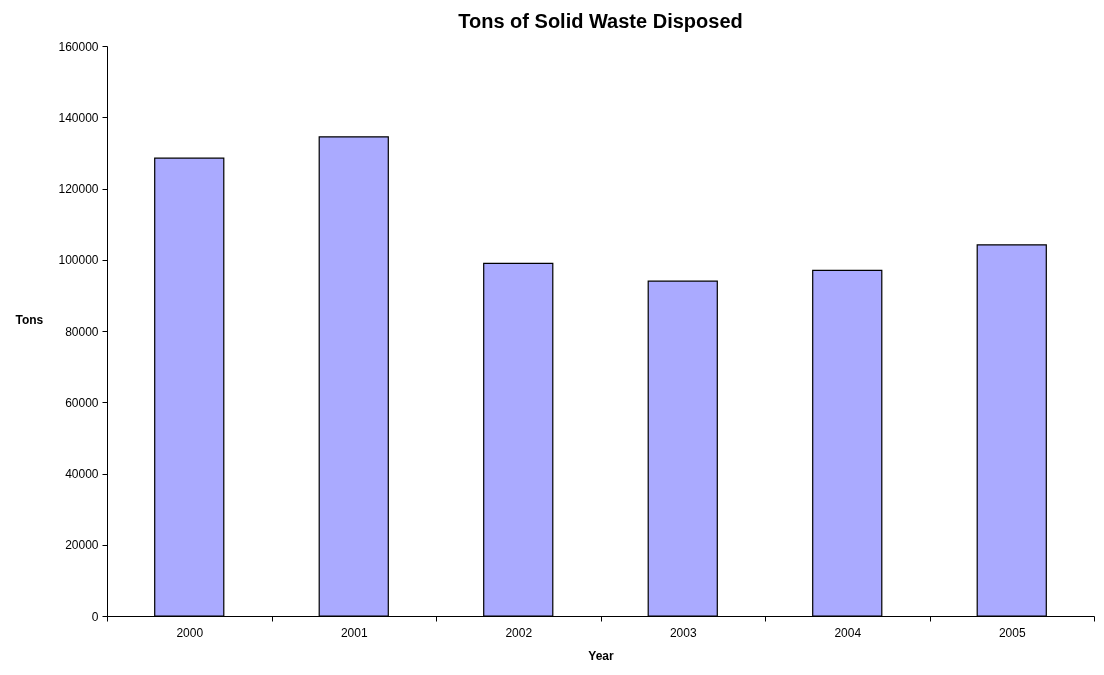  Describe the element at coordinates (82, 402) in the screenshot. I see `y-tick-label: 60000` at that location.